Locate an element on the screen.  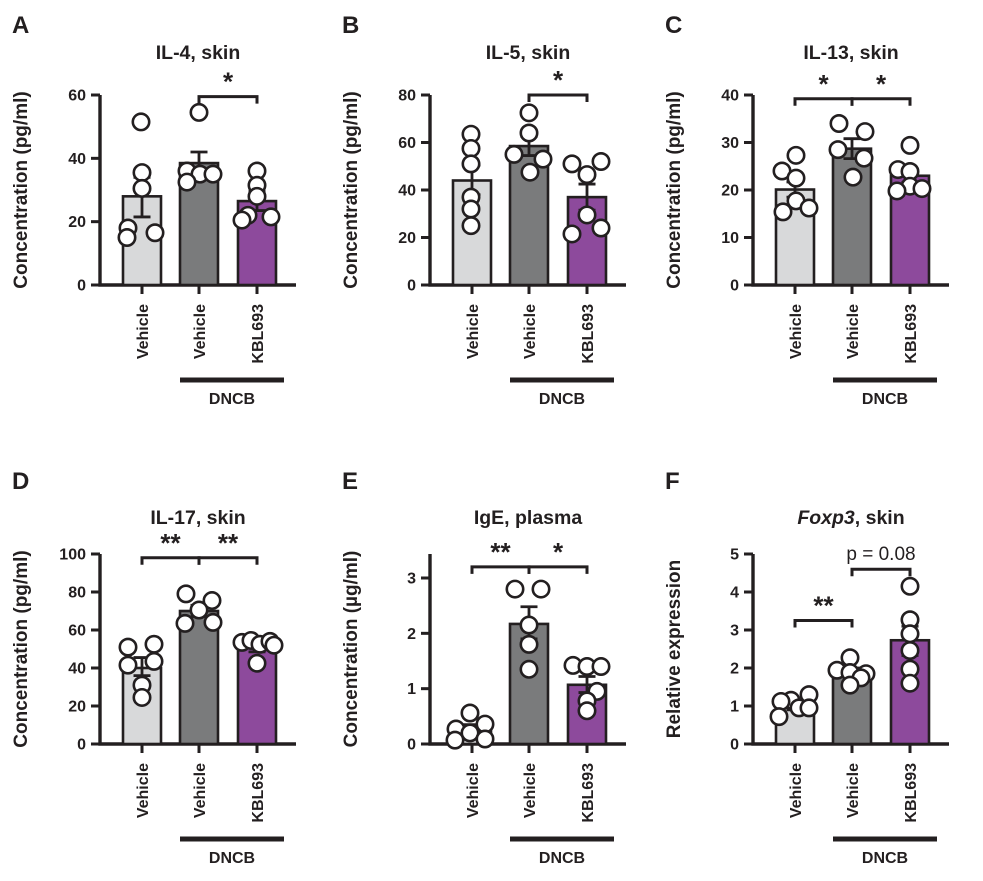
y-tick-label: 80 is located at coordinates (77, 593).